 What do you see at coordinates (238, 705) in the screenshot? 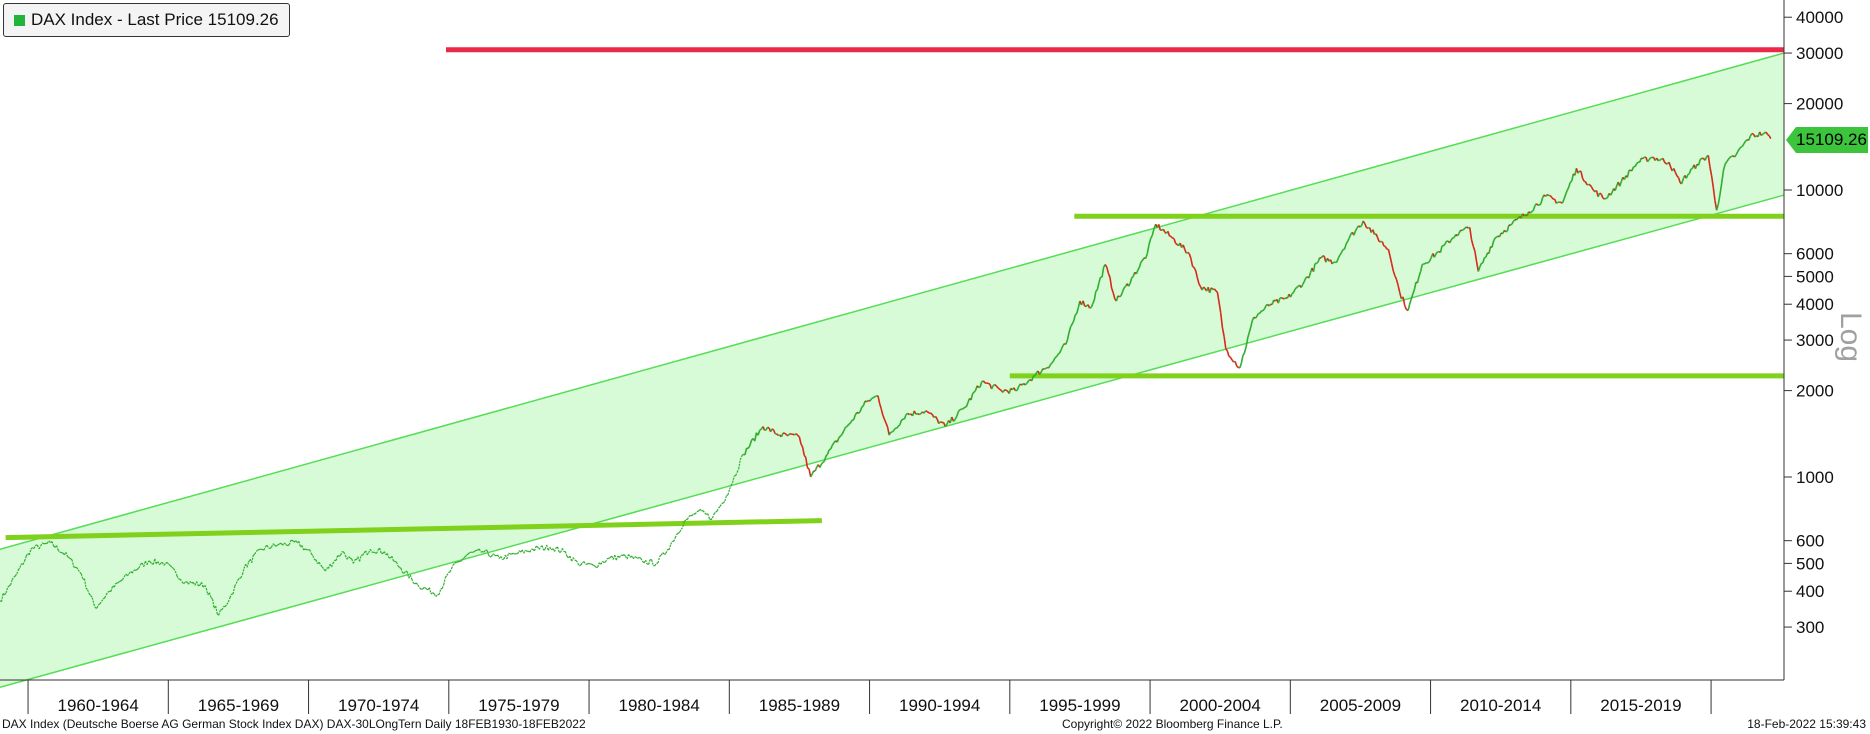
I see `x-tick-label: 1965-1969` at bounding box center [238, 705].